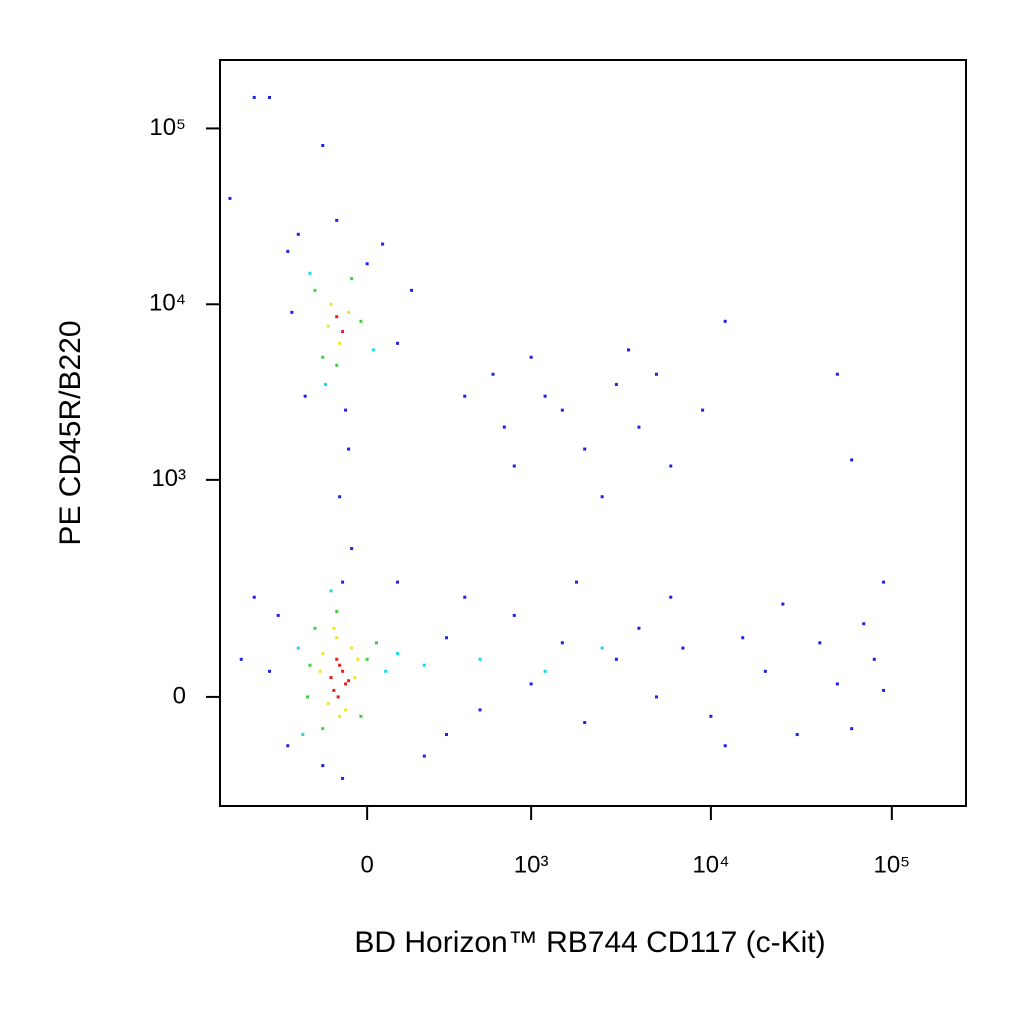  What do you see at coordinates (70, 432) in the screenshot?
I see `y-axis-label: PE CD45R/B220` at bounding box center [70, 432].